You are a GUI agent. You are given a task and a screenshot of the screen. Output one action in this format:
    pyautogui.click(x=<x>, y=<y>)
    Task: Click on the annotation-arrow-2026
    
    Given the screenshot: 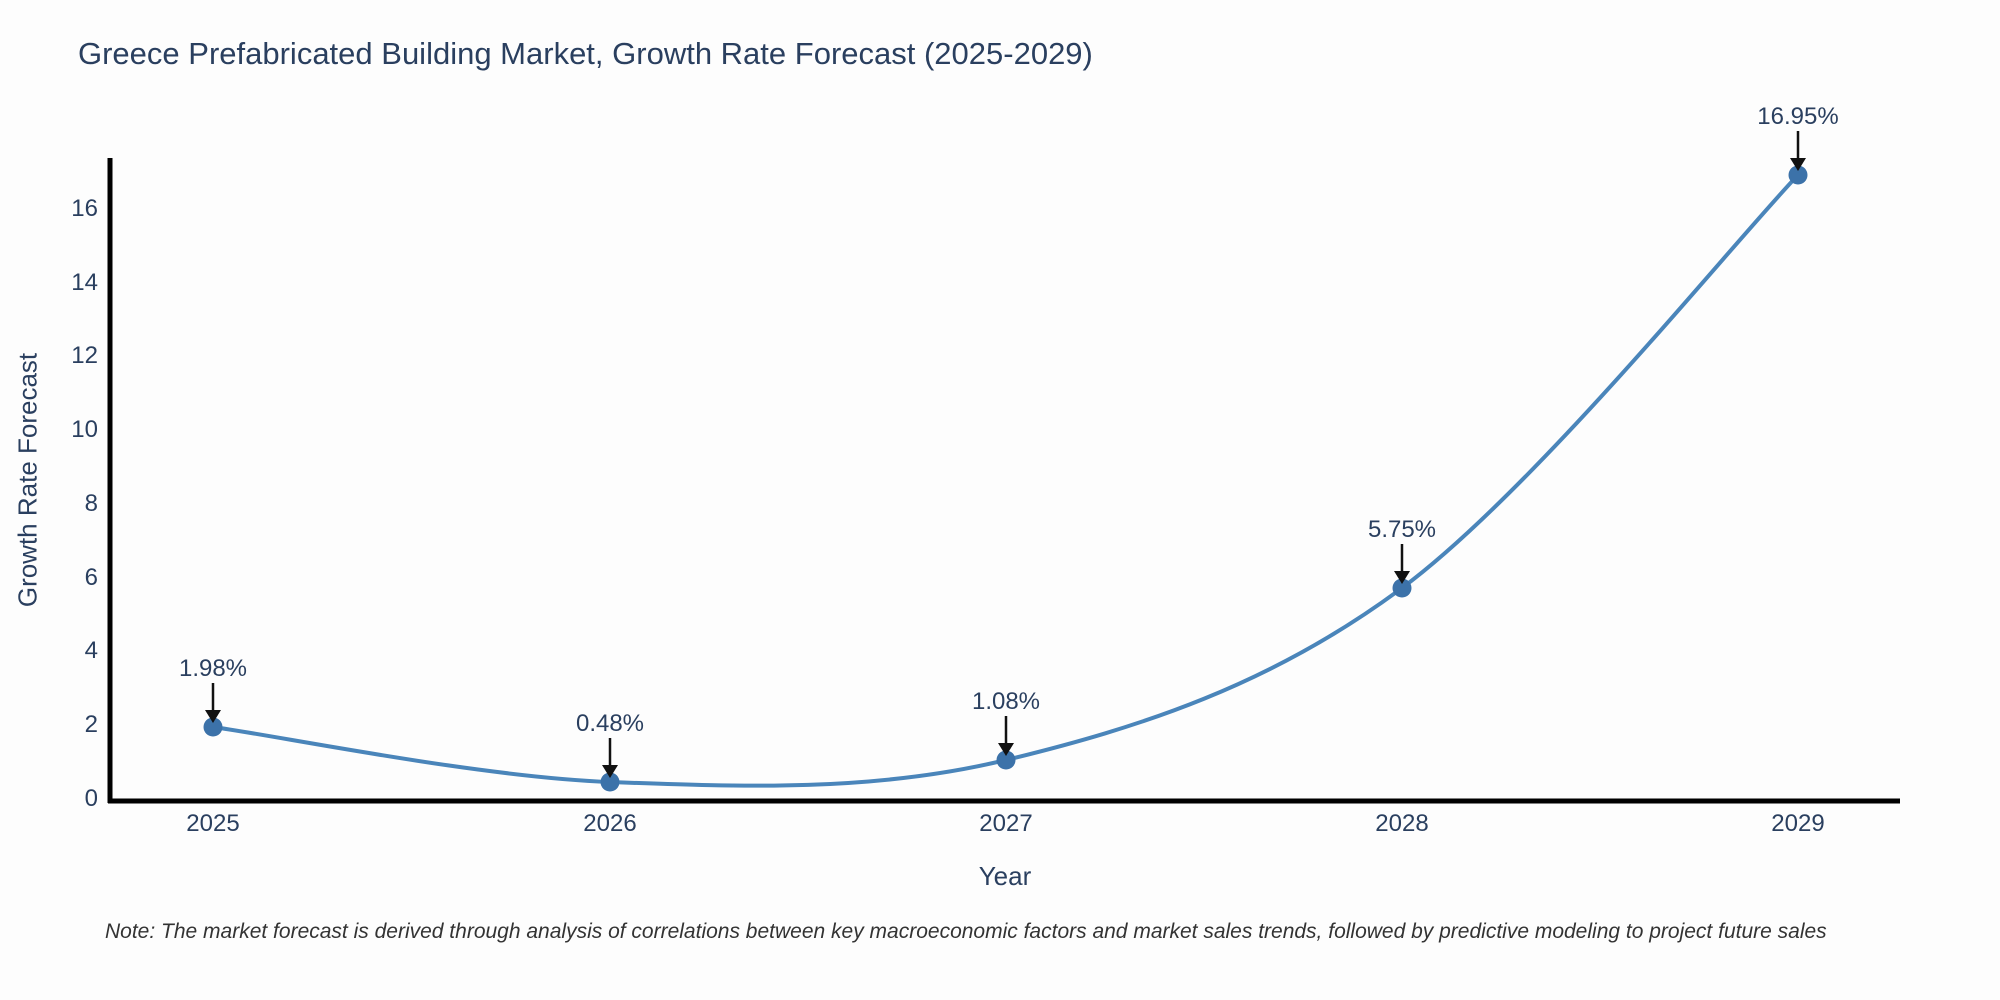 What is the action you would take?
    pyautogui.click(x=610, y=758)
    